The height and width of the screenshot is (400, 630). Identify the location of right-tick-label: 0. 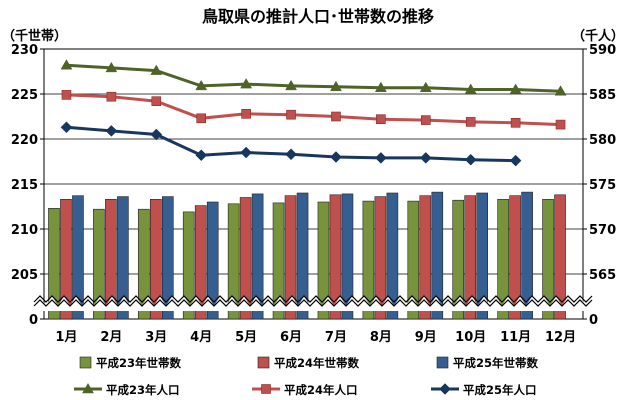
(593, 320).